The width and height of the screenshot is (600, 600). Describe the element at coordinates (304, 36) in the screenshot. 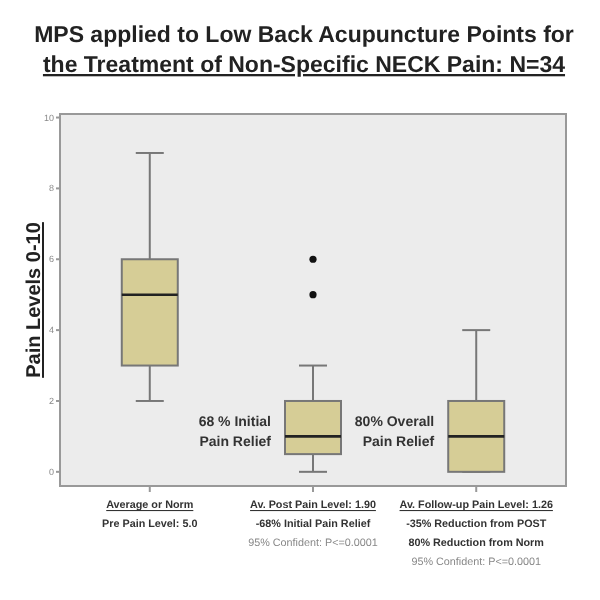

I see `chart-title: MPS applied to Low Back Acupuncture Points for` at that location.